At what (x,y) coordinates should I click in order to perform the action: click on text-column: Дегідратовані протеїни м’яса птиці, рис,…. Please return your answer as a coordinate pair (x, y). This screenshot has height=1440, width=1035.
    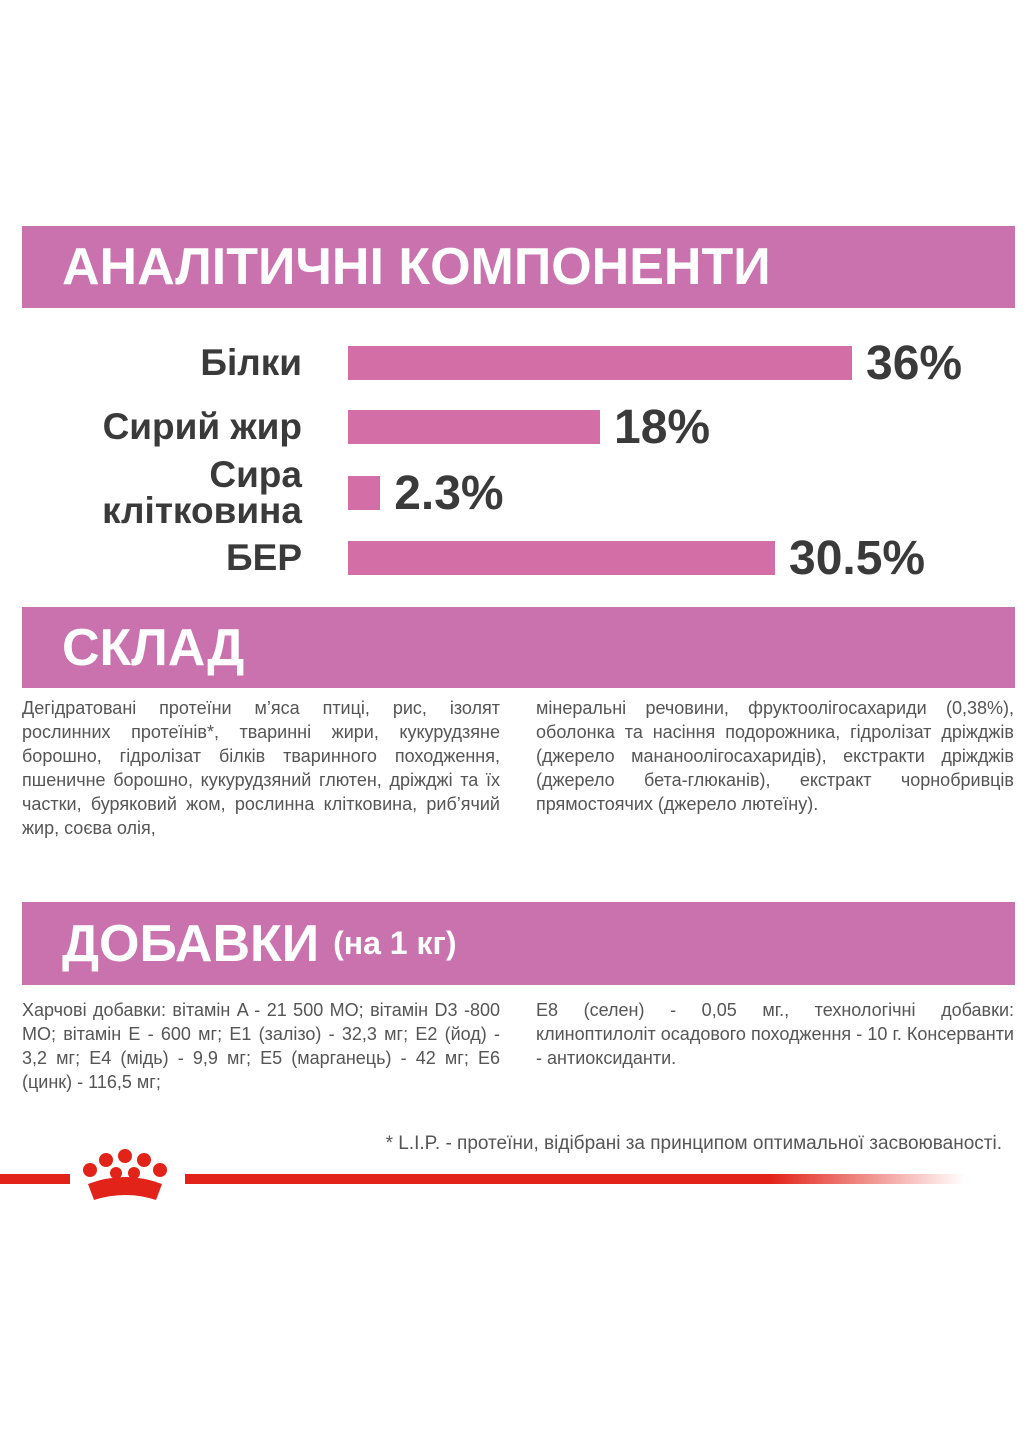
    Looking at the image, I should click on (261, 768).